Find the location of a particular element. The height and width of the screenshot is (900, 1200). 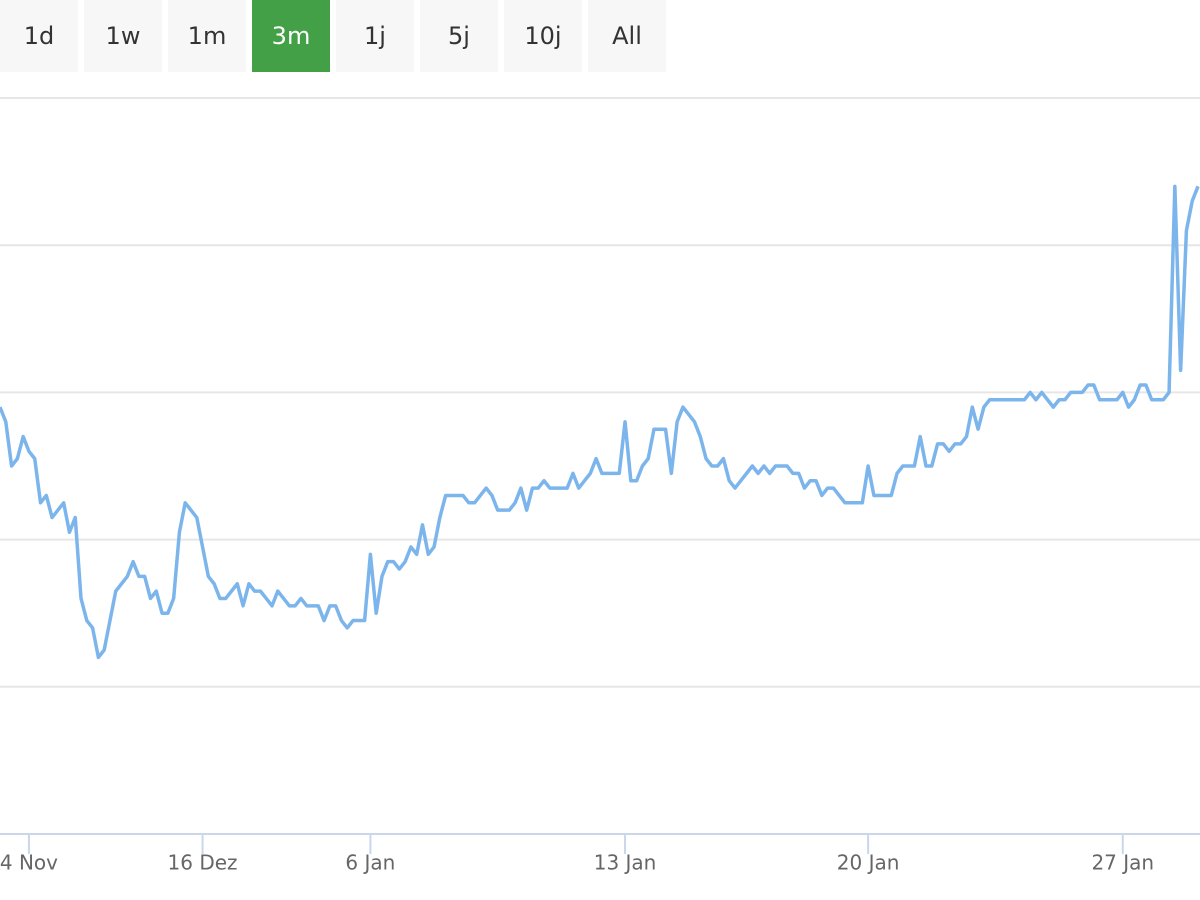

range-button-label: 10j is located at coordinates (542, 36).